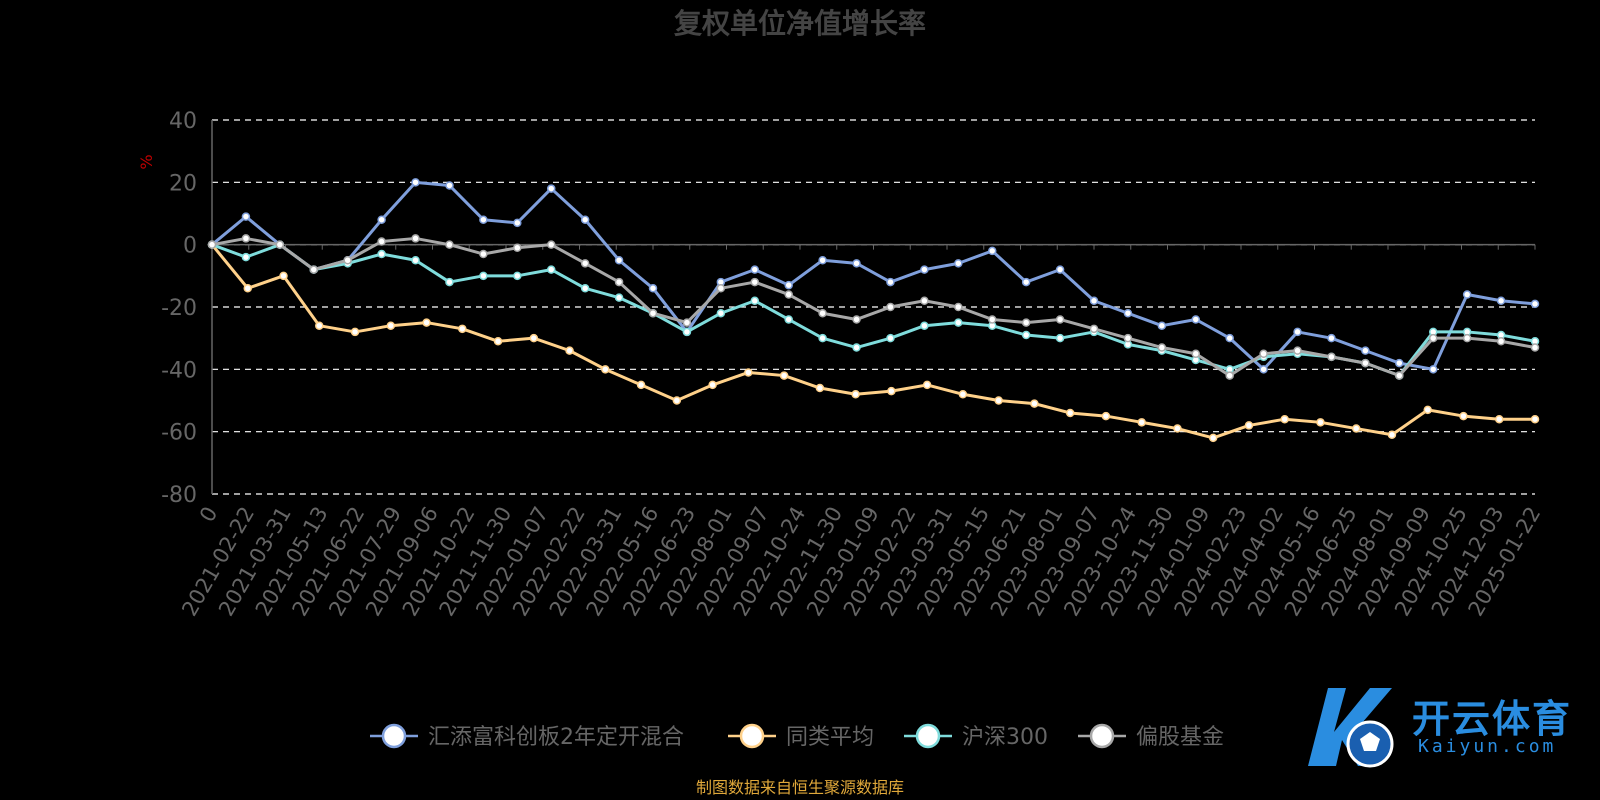 This screenshot has width=1600, height=800. What do you see at coordinates (179, 370) in the screenshot?
I see `y-tick-label: -40` at bounding box center [179, 370].